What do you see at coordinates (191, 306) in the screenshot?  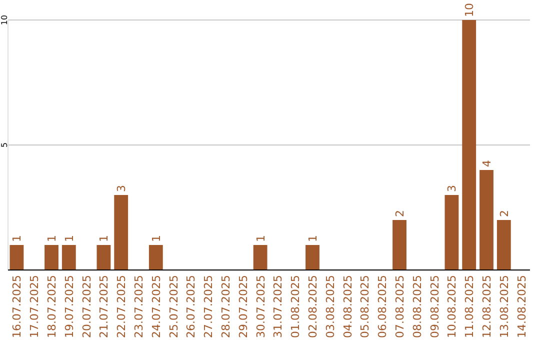 I see `x-tick-label: 26.07.2025` at bounding box center [191, 306].